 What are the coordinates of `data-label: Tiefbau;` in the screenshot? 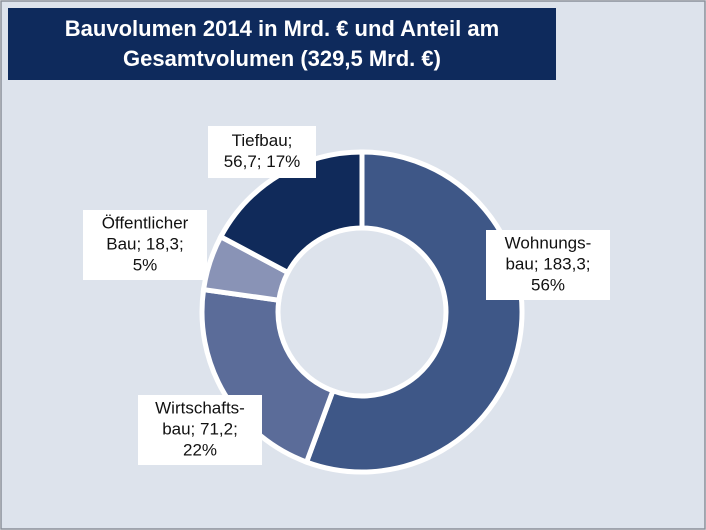 It's located at (262, 140).